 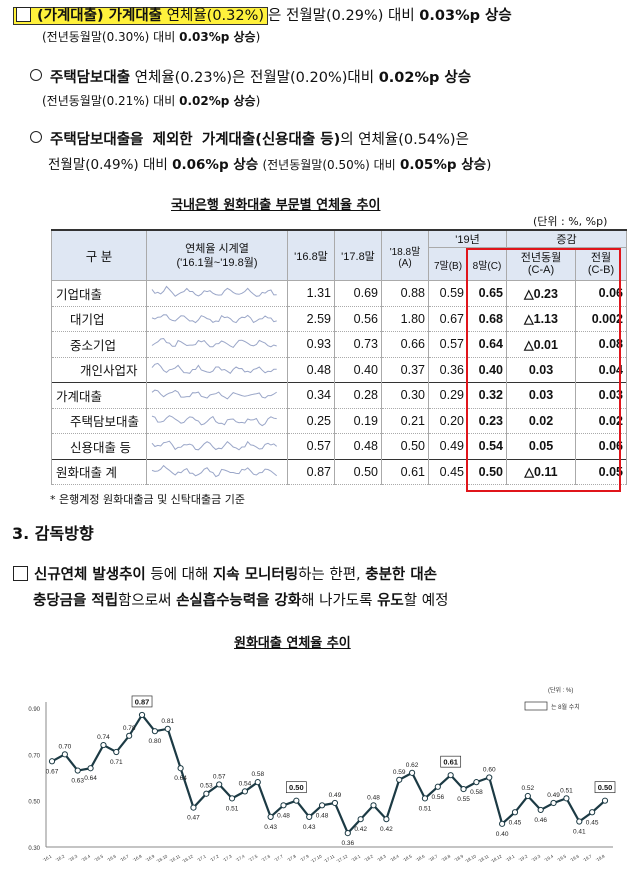 I want to click on excl-yoy-c: (전년동월말(0.50%) 대비, so click(x=329, y=165).